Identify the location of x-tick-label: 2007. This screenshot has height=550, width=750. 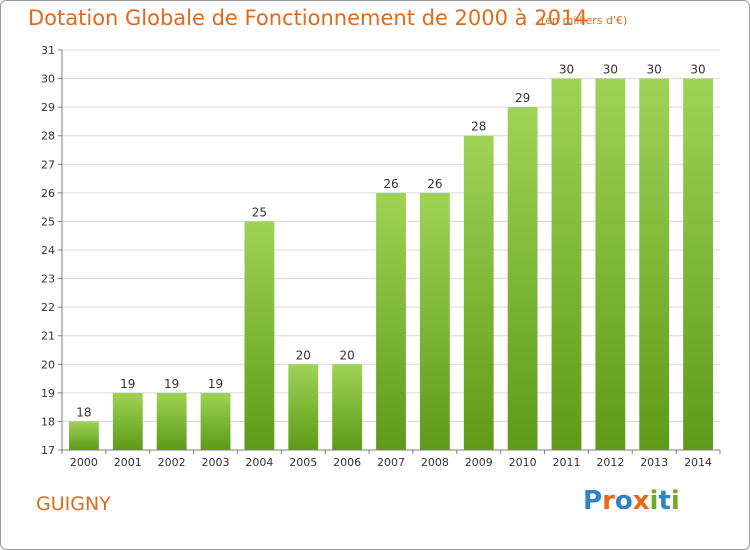
(391, 462).